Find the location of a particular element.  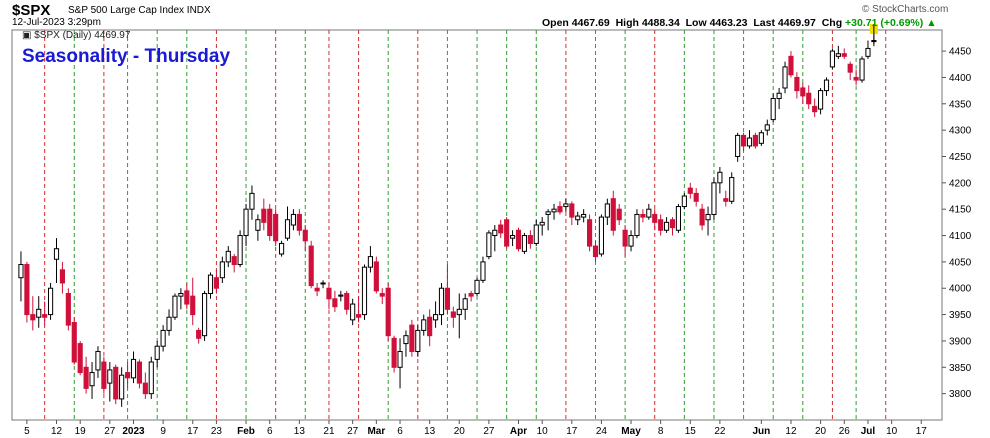

x-tick-label: 13 is located at coordinates (300, 431).